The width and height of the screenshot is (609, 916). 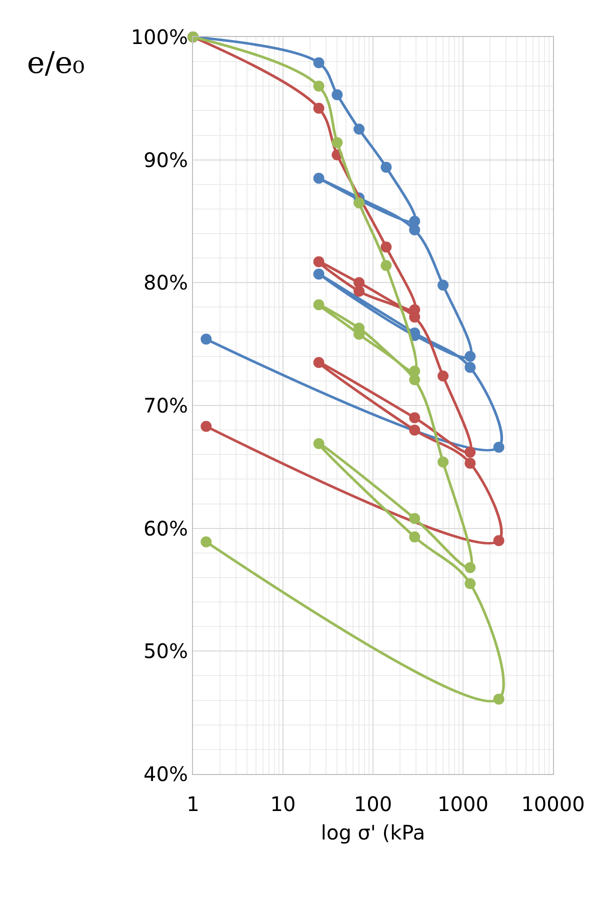 What do you see at coordinates (193, 804) in the screenshot?
I see `x-tick-label: 1` at bounding box center [193, 804].